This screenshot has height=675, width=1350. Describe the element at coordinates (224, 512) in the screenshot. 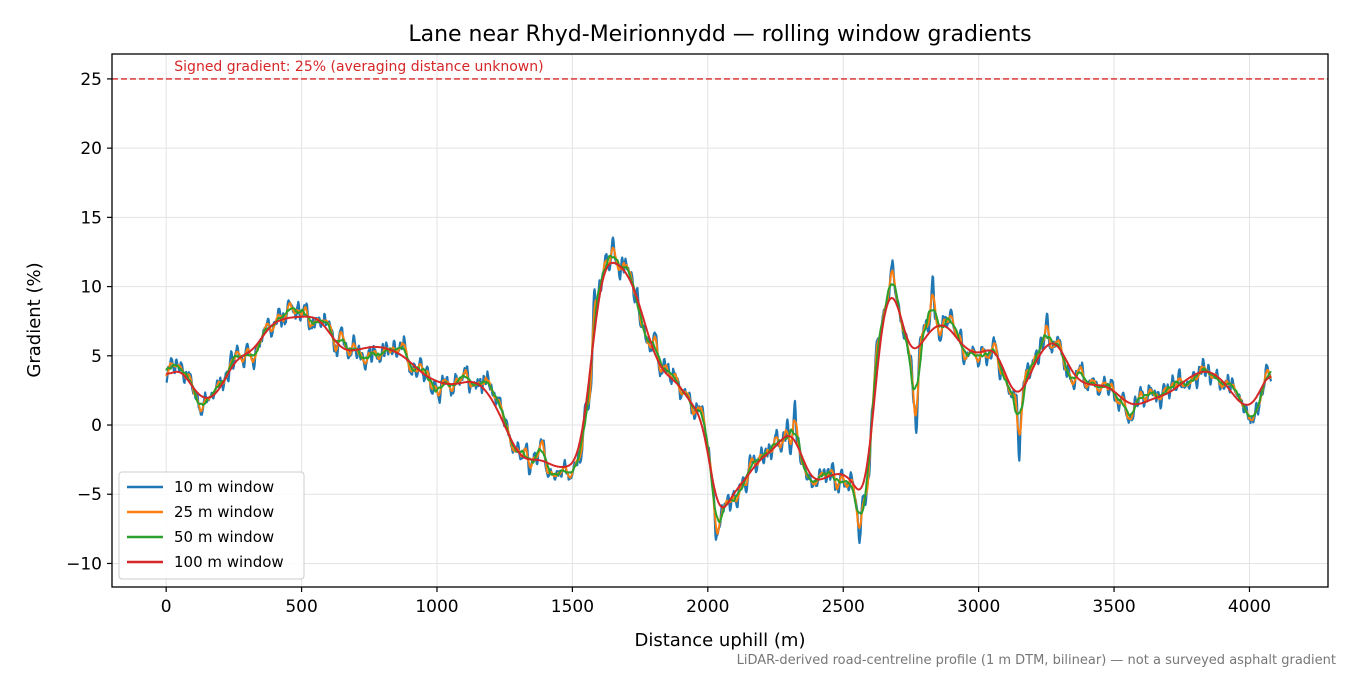

I see `legend-label-25m: 25 m window` at that location.